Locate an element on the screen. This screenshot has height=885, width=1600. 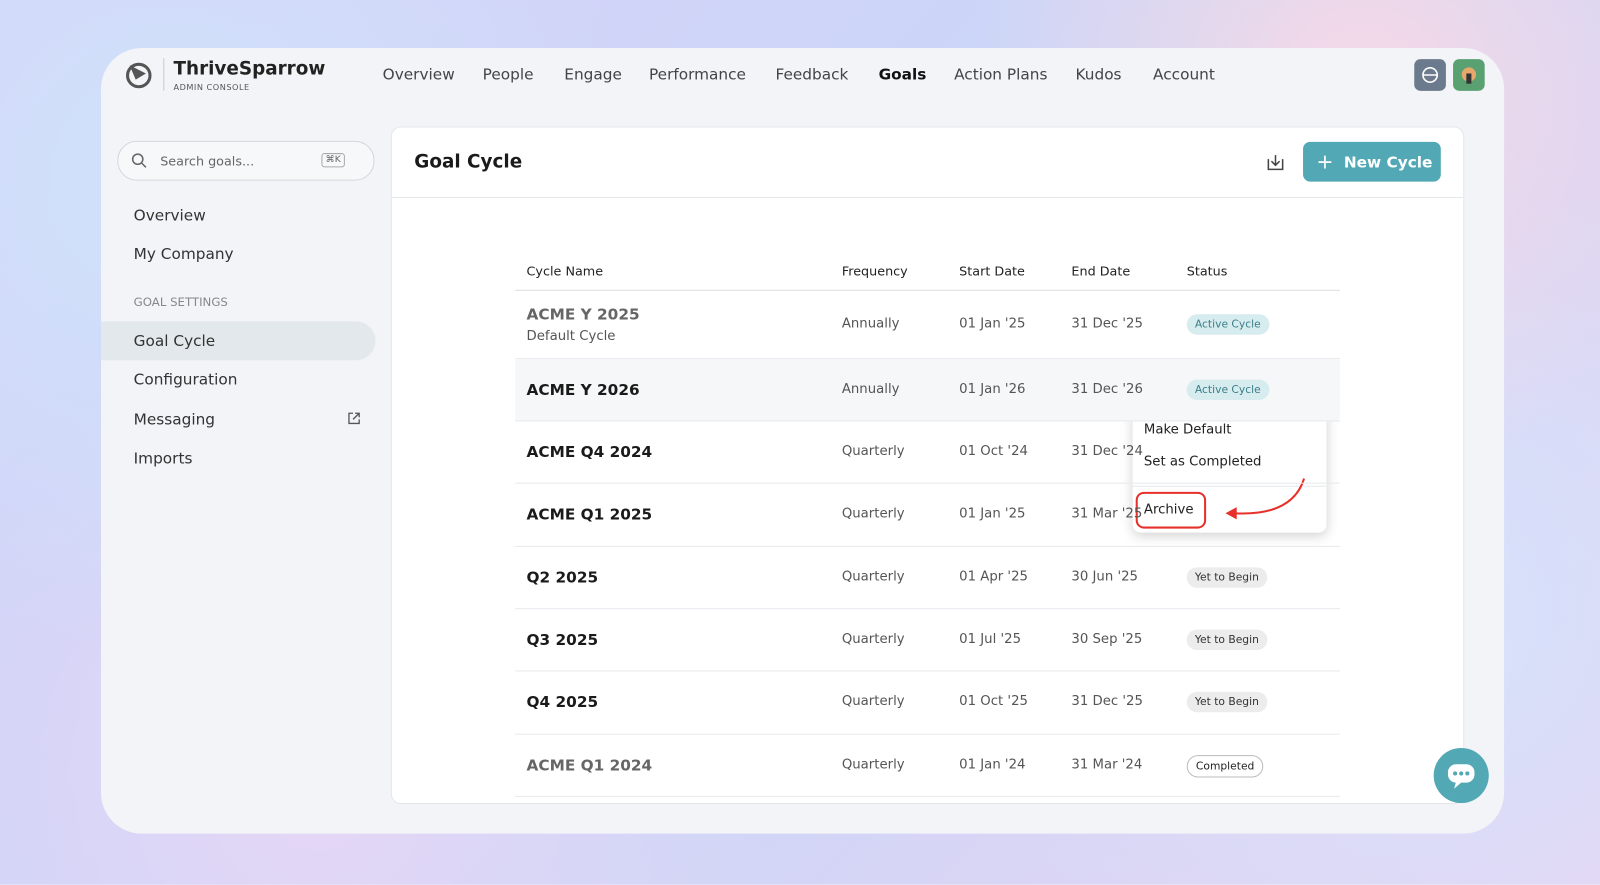
chat-icon is located at coordinates (1461, 776).